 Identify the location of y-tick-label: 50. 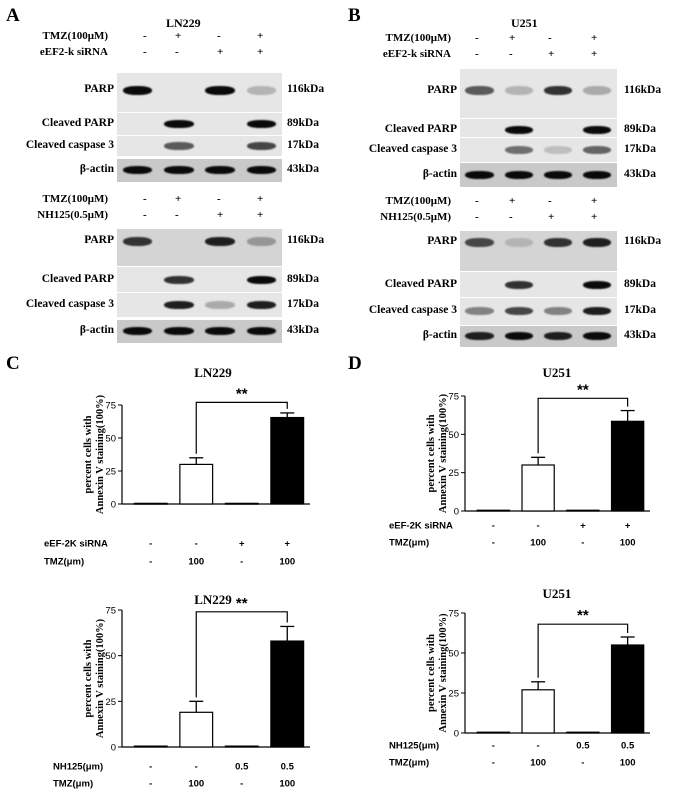
(110, 656).